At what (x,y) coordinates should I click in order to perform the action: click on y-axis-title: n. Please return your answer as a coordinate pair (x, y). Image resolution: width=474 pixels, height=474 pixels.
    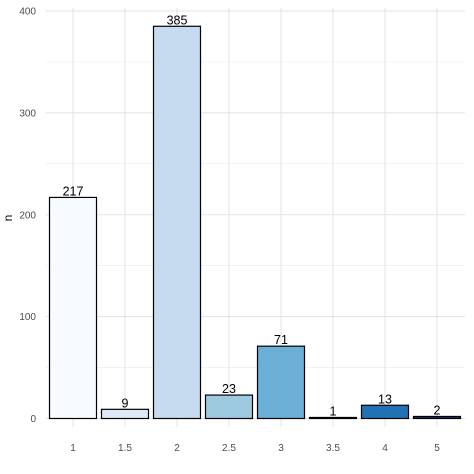
    Looking at the image, I should click on (8, 218).